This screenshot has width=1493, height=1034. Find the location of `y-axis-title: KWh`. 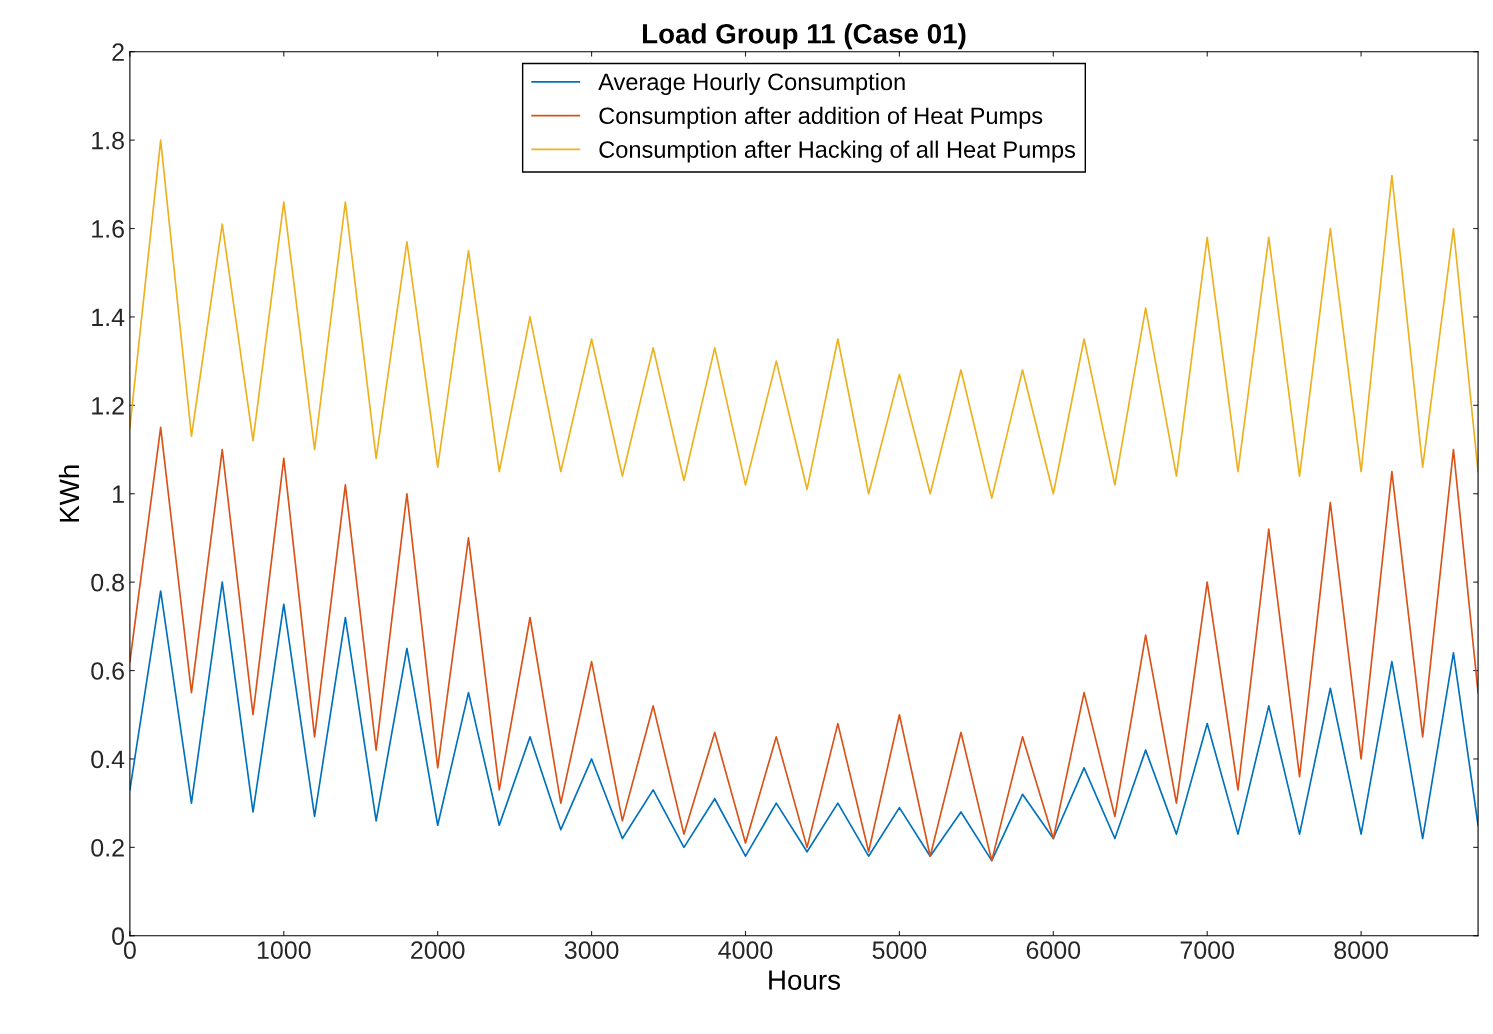

y-axis-title: KWh is located at coordinates (68, 493).